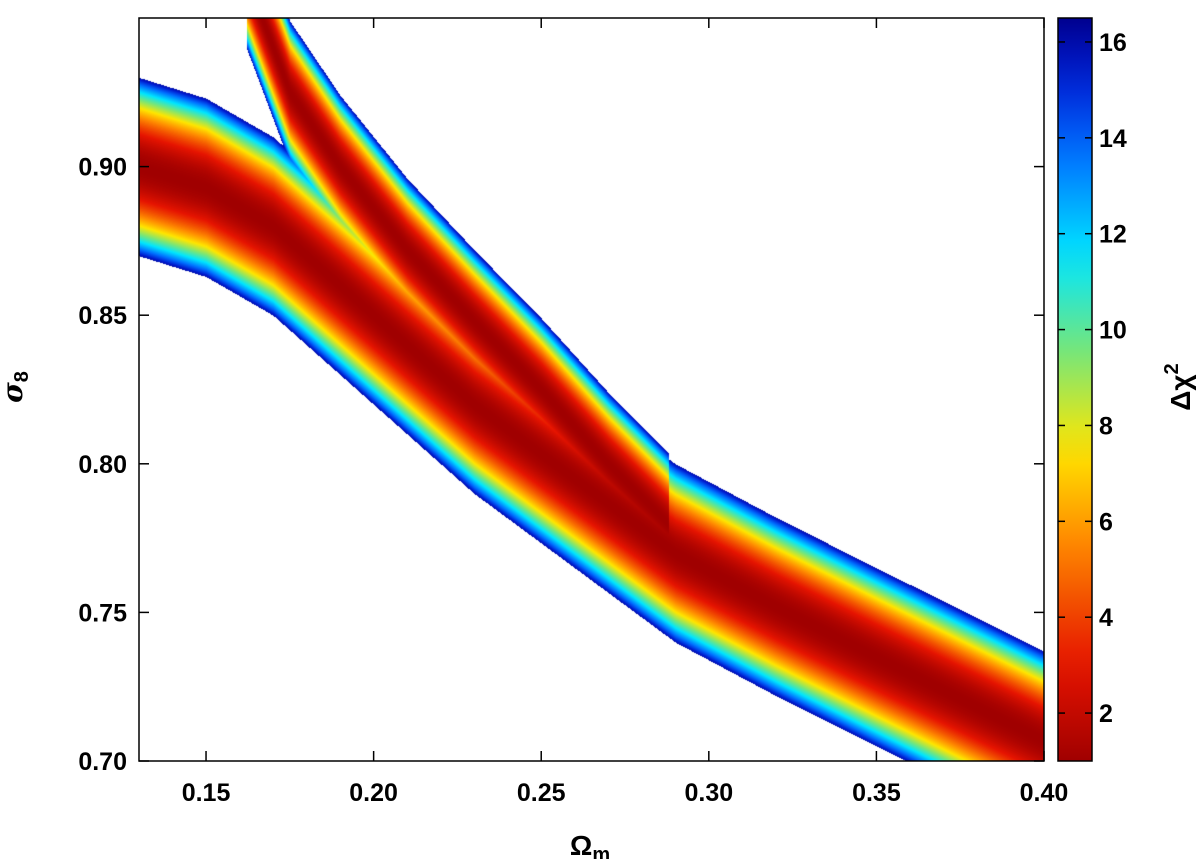 The image size is (1200, 859). I want to click on y-axis-title-sub: 8, so click(22, 376).